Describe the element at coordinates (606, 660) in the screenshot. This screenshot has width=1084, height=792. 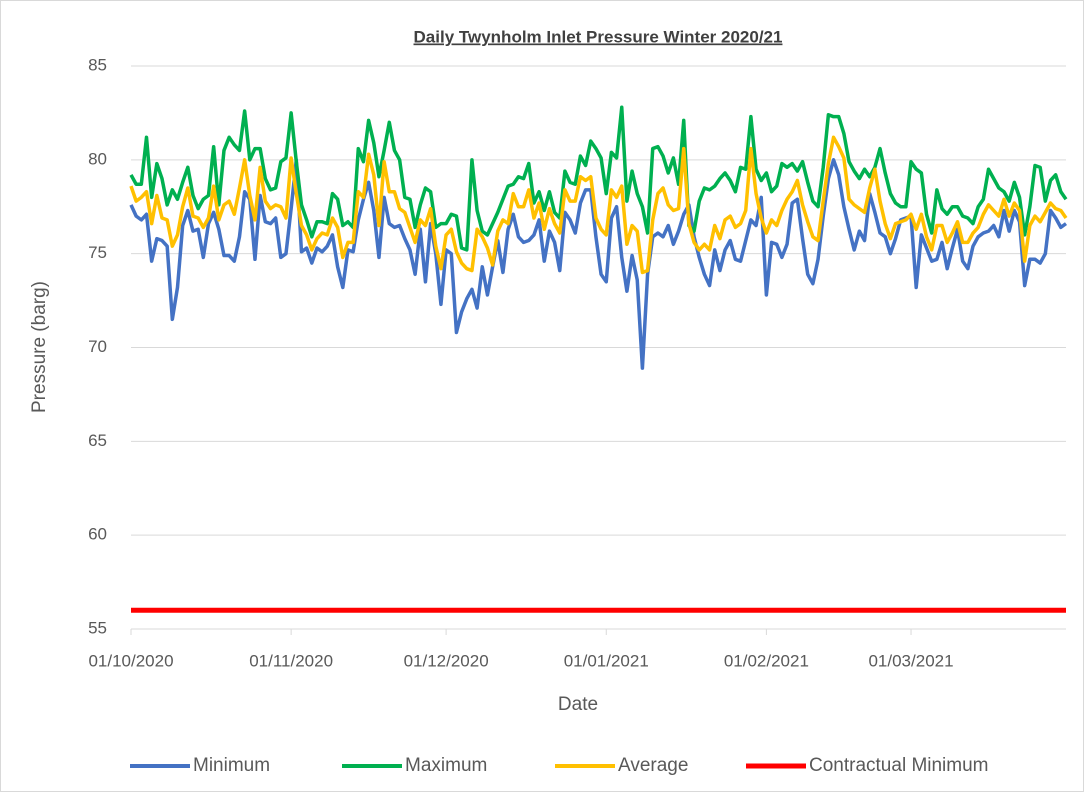
I see `x-tick-label: 01/01/2021` at that location.